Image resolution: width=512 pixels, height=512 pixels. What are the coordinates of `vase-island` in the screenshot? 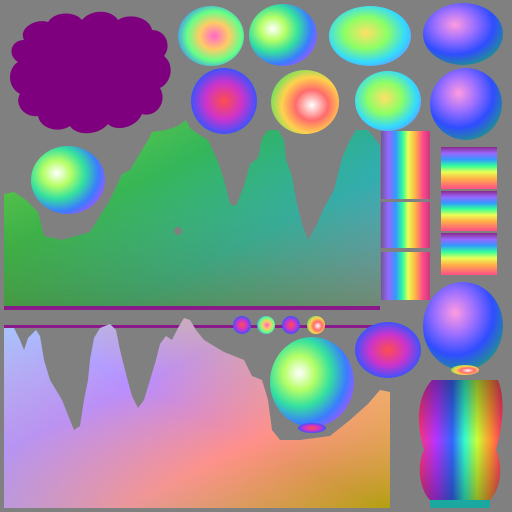 It's located at (460, 444).